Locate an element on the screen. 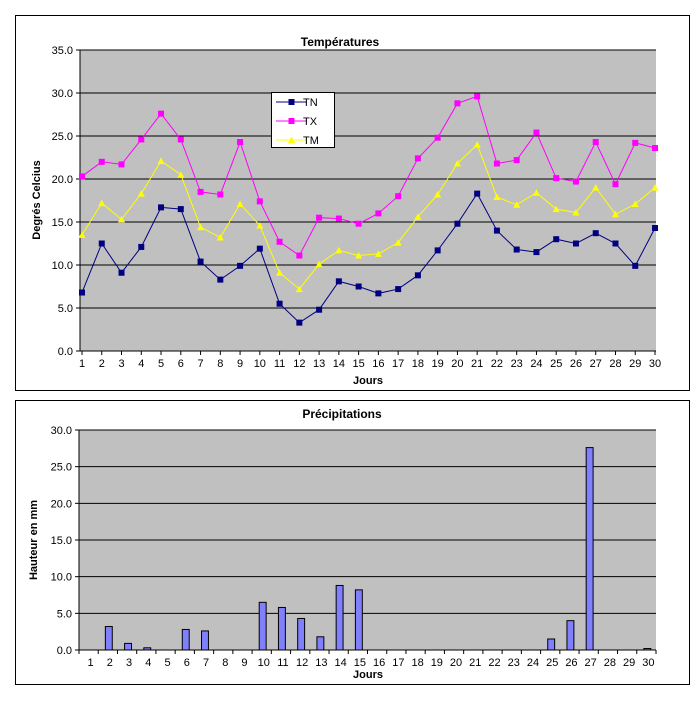 This screenshot has height=704, width=700. x-tick-label: 9 is located at coordinates (244, 663).